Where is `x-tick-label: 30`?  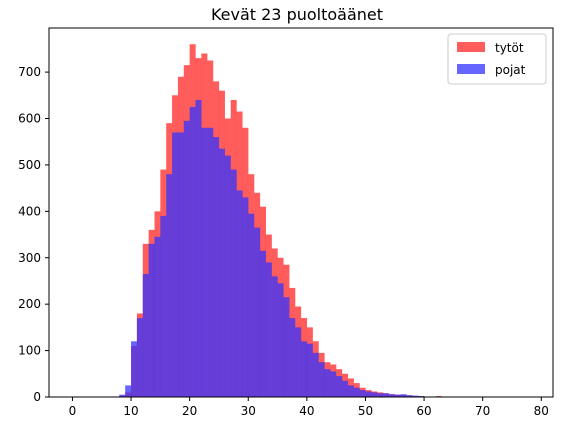
x-tick-label: 30 is located at coordinates (248, 411).